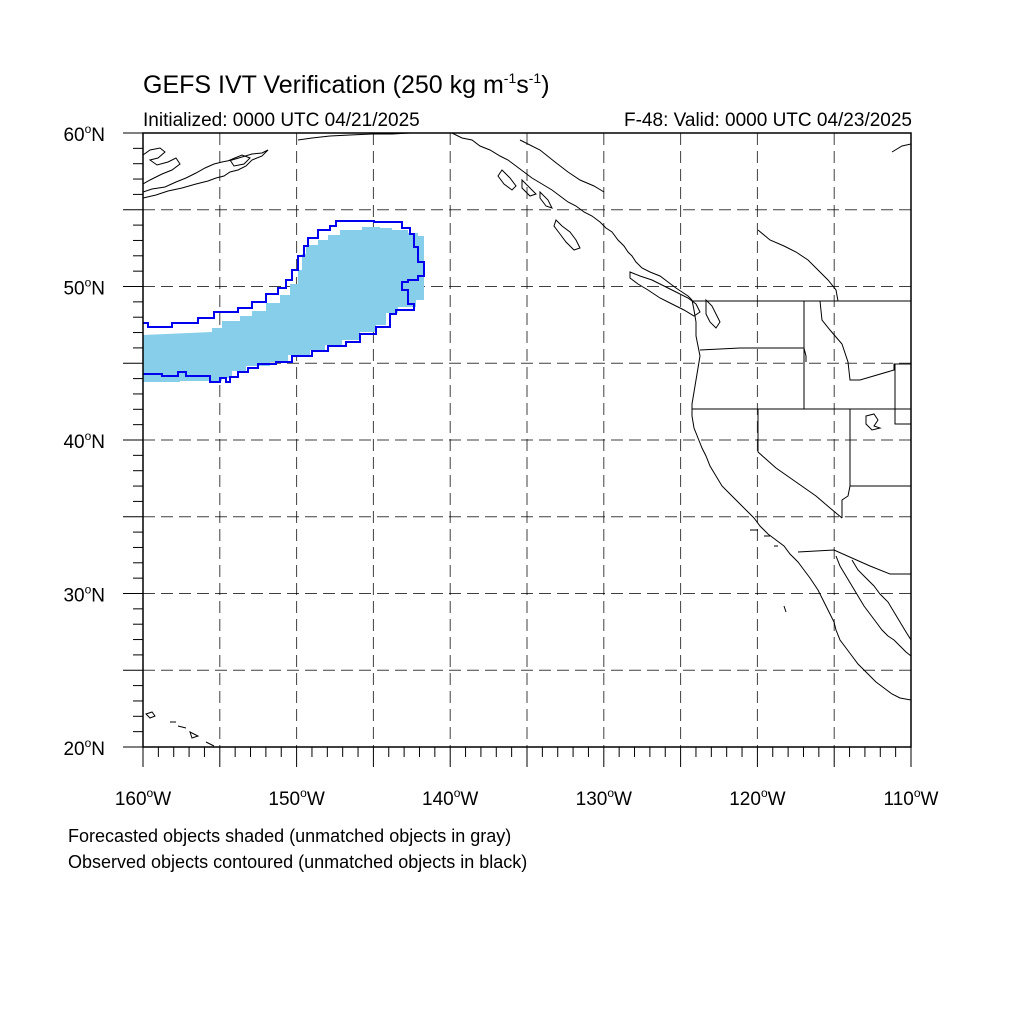  Describe the element at coordinates (525, 189) in the screenshot. I see `coastline-alaska-islands` at that location.